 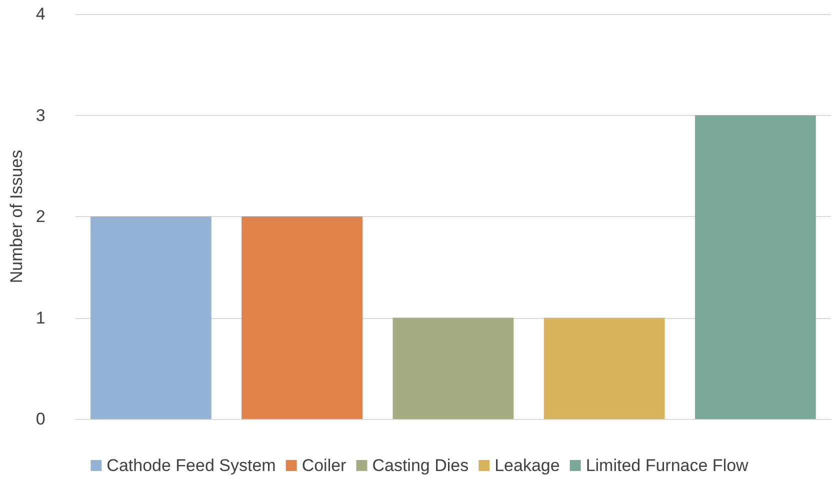 What do you see at coordinates (41, 216) in the screenshot?
I see `y-tick-label: 2` at bounding box center [41, 216].